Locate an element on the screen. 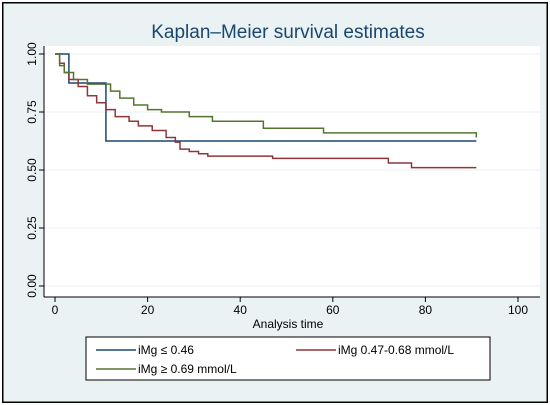 The width and height of the screenshot is (550, 405). chart-title: Kaplan–Meier survival estimates is located at coordinates (288, 32).